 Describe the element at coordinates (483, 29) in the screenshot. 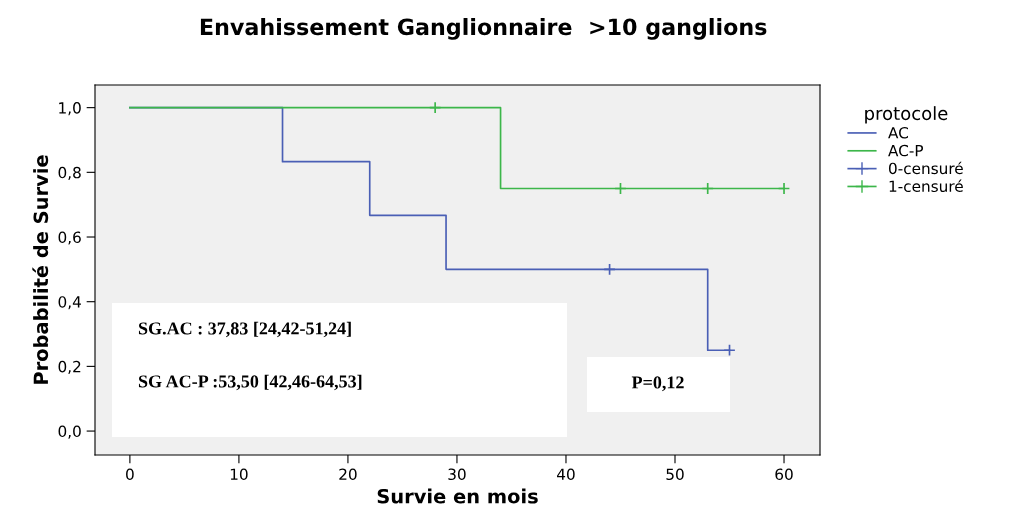

I see `chart-title: Envahissement Ganglionnaire >10 ganglions` at that location.